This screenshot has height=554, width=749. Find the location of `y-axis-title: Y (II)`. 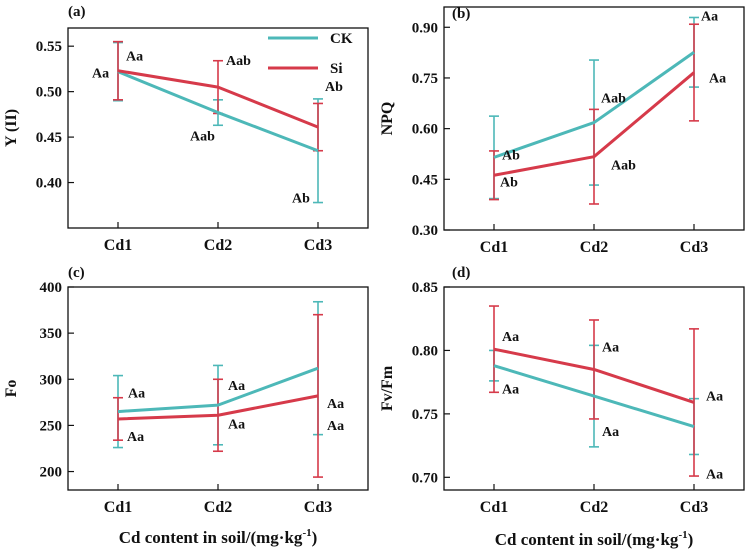

y-axis-title: Y (II) is located at coordinates (11, 128).